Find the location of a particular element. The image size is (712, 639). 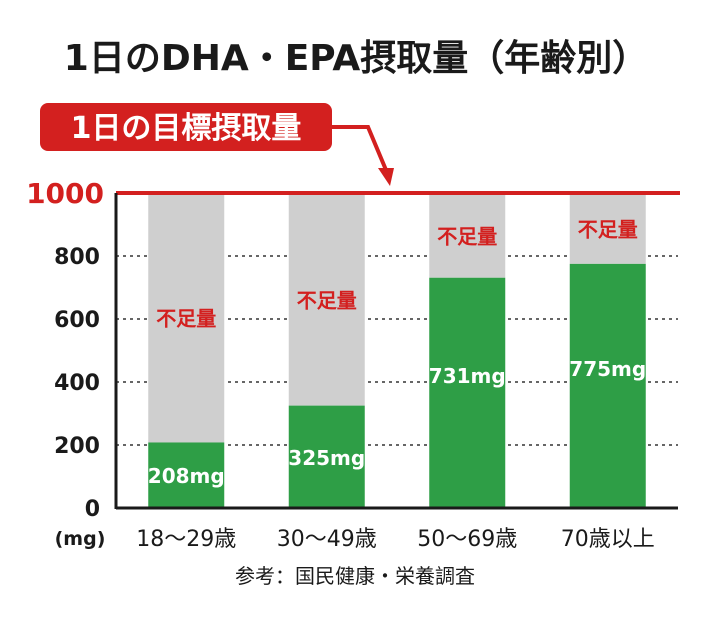

target-badge-bg is located at coordinates (186, 127).